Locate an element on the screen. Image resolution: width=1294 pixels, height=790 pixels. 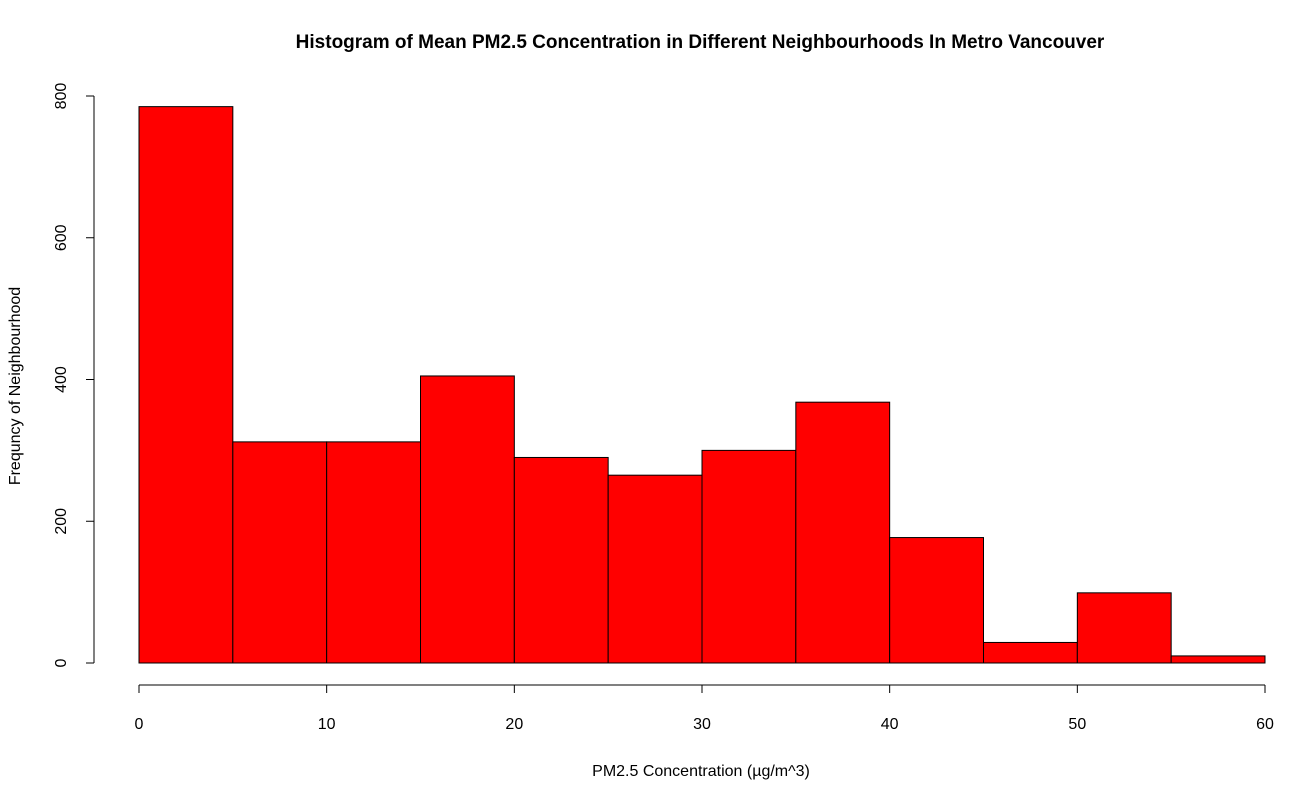
x-axis-label: PM2.5 Concentration (µg/m^3) is located at coordinates (701, 771).